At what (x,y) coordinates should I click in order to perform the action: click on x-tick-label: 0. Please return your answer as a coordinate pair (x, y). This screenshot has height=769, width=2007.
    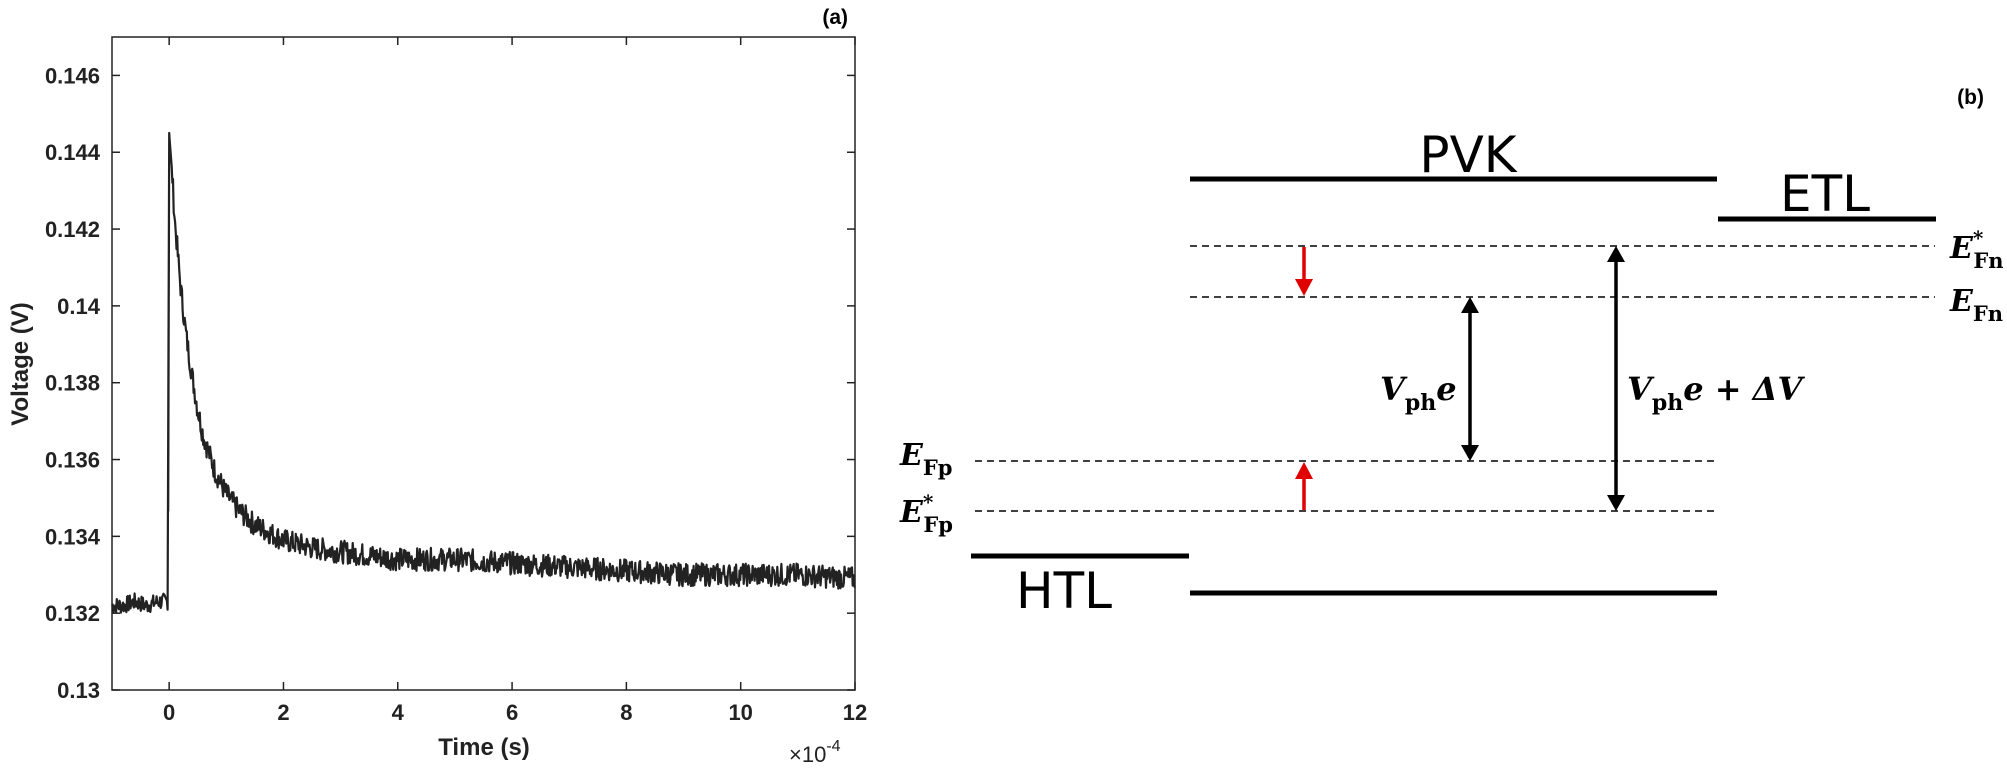
    Looking at the image, I should click on (169, 712).